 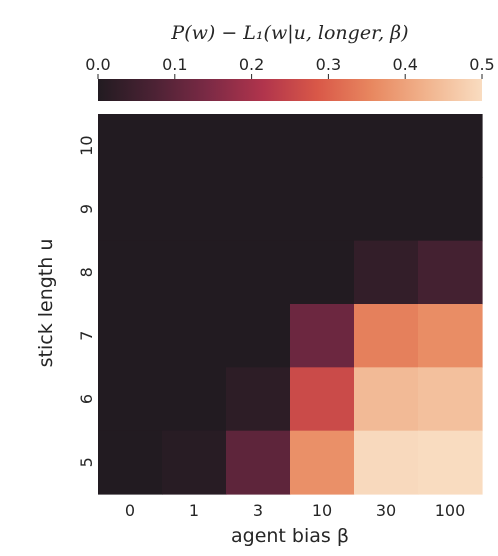 I want to click on y-tick-label: 9, so click(x=86, y=209).